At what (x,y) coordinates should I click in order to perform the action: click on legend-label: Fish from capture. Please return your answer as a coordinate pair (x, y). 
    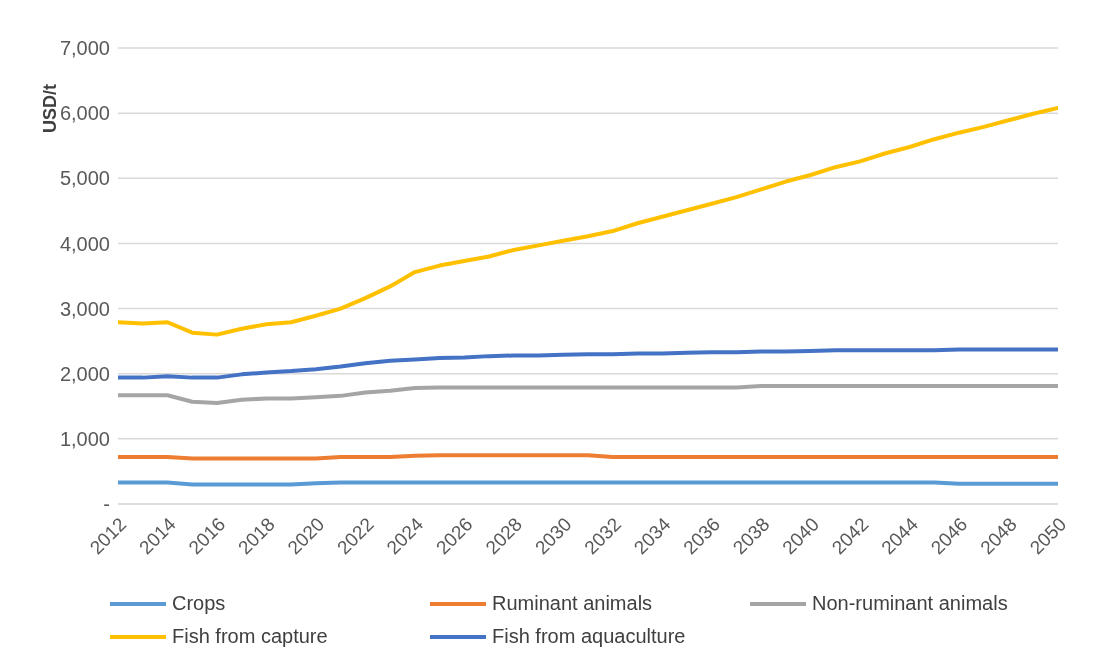
    Looking at the image, I should click on (250, 636).